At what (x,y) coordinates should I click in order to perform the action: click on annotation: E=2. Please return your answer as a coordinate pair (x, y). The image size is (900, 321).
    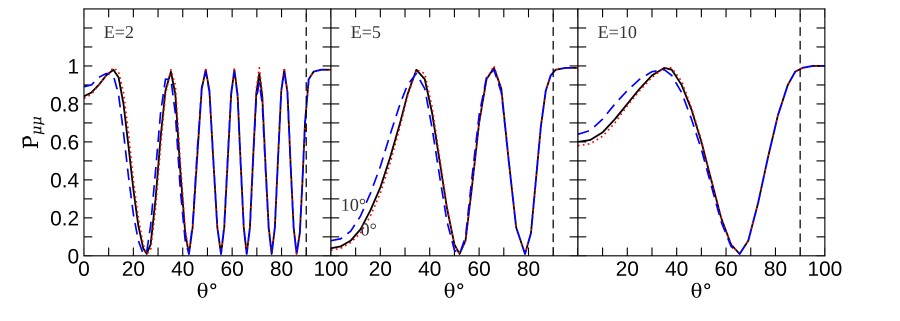
    Looking at the image, I should click on (118, 32).